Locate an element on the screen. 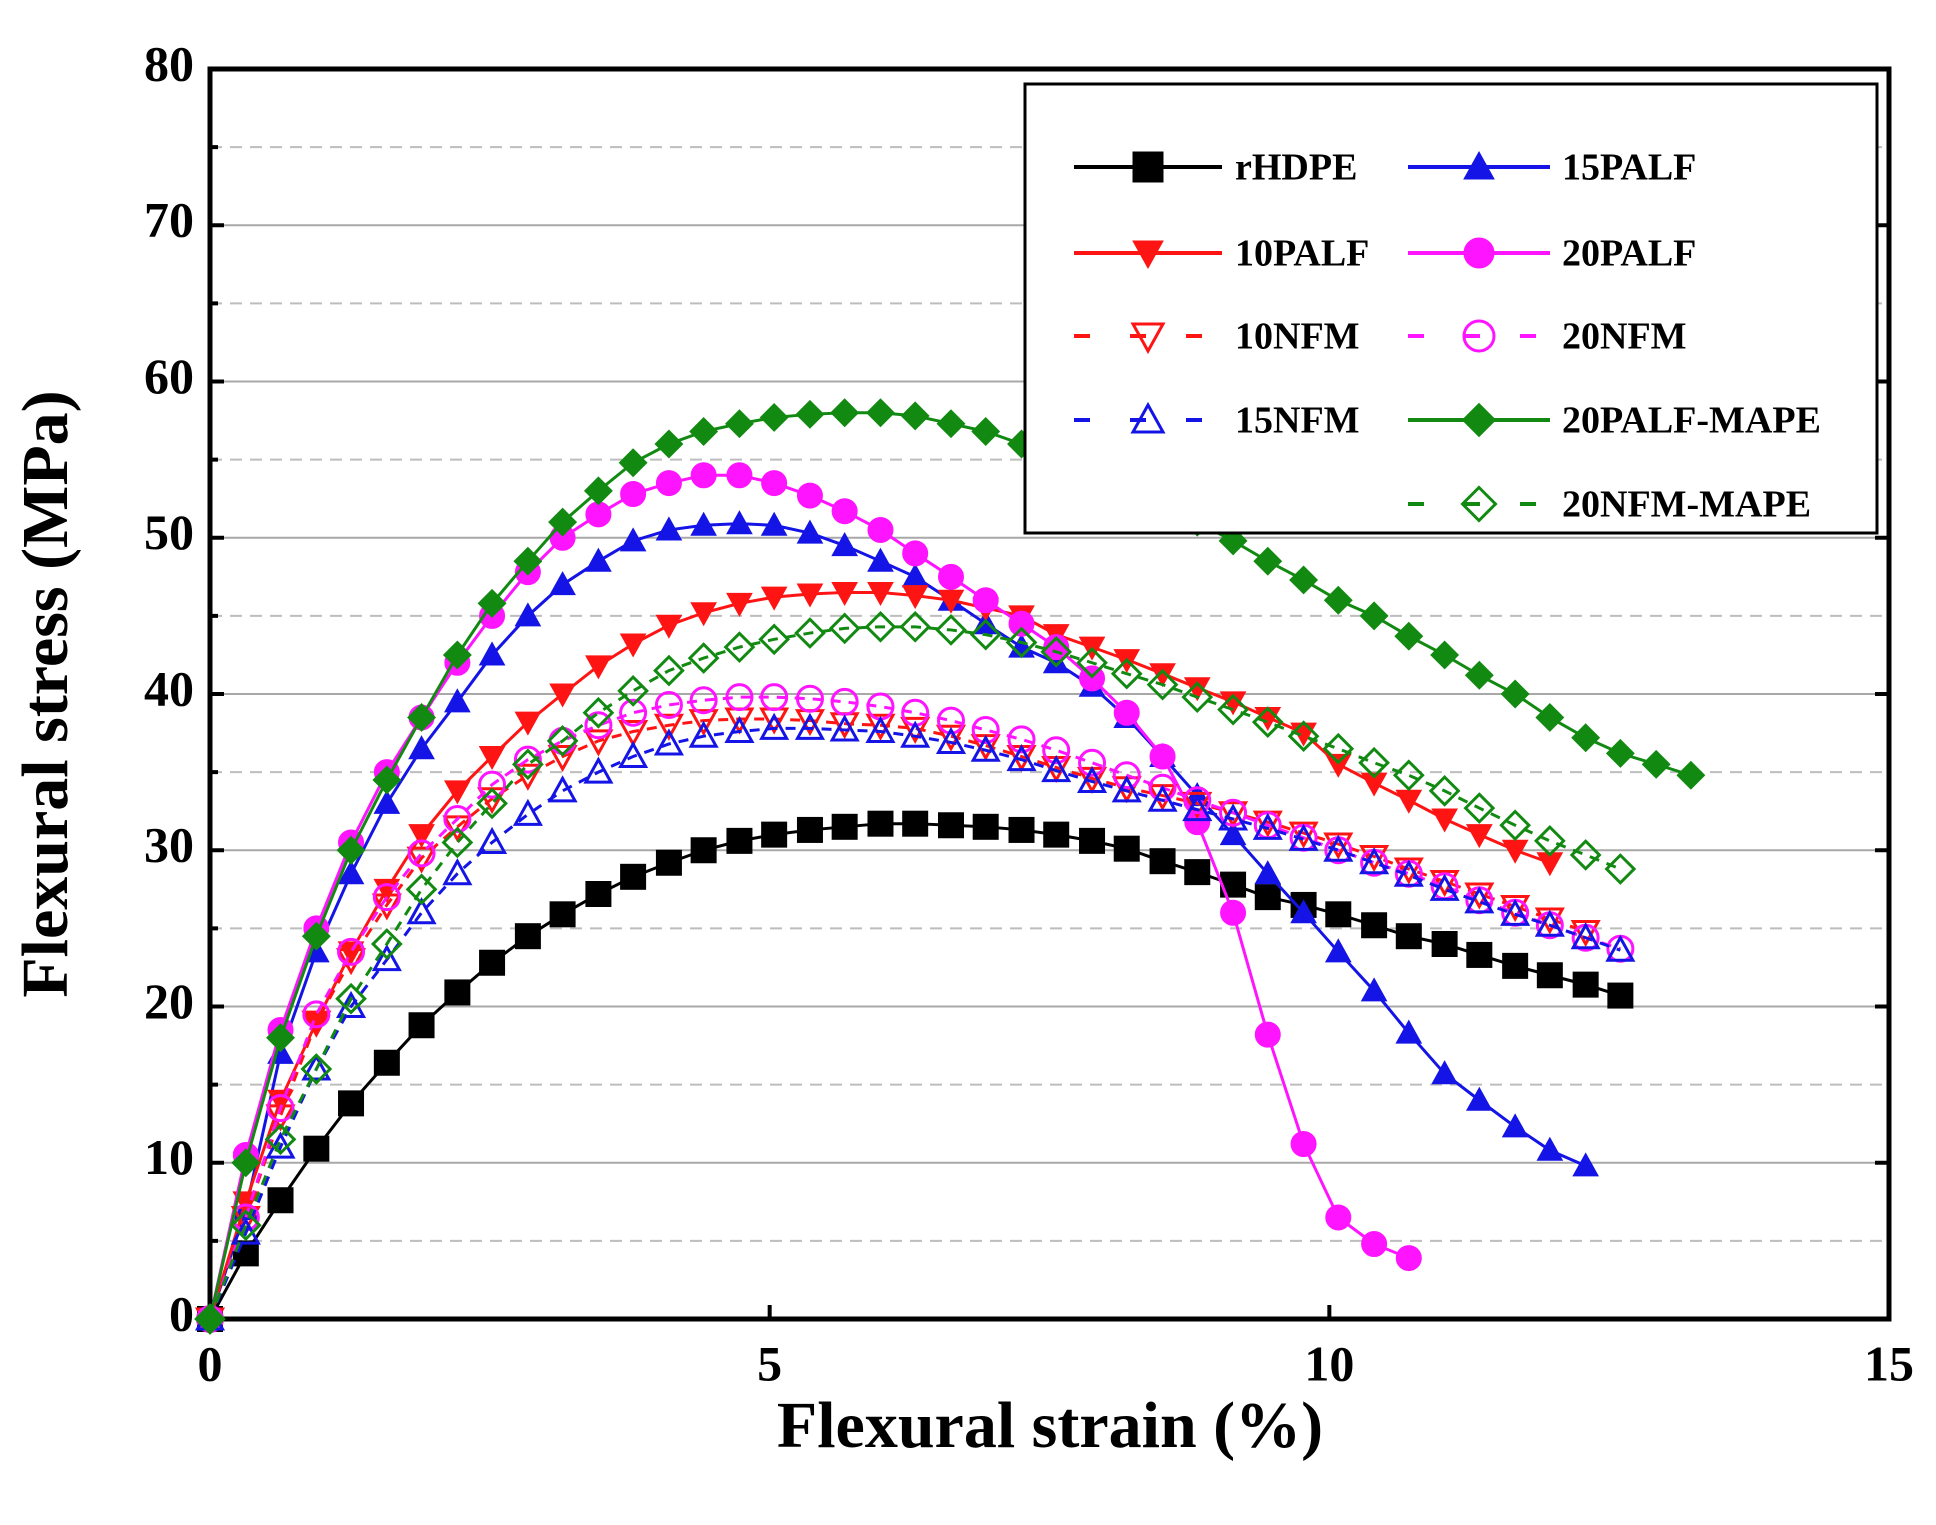 The image size is (1936, 1525). legend-label: 10PALF is located at coordinates (1302, 254).